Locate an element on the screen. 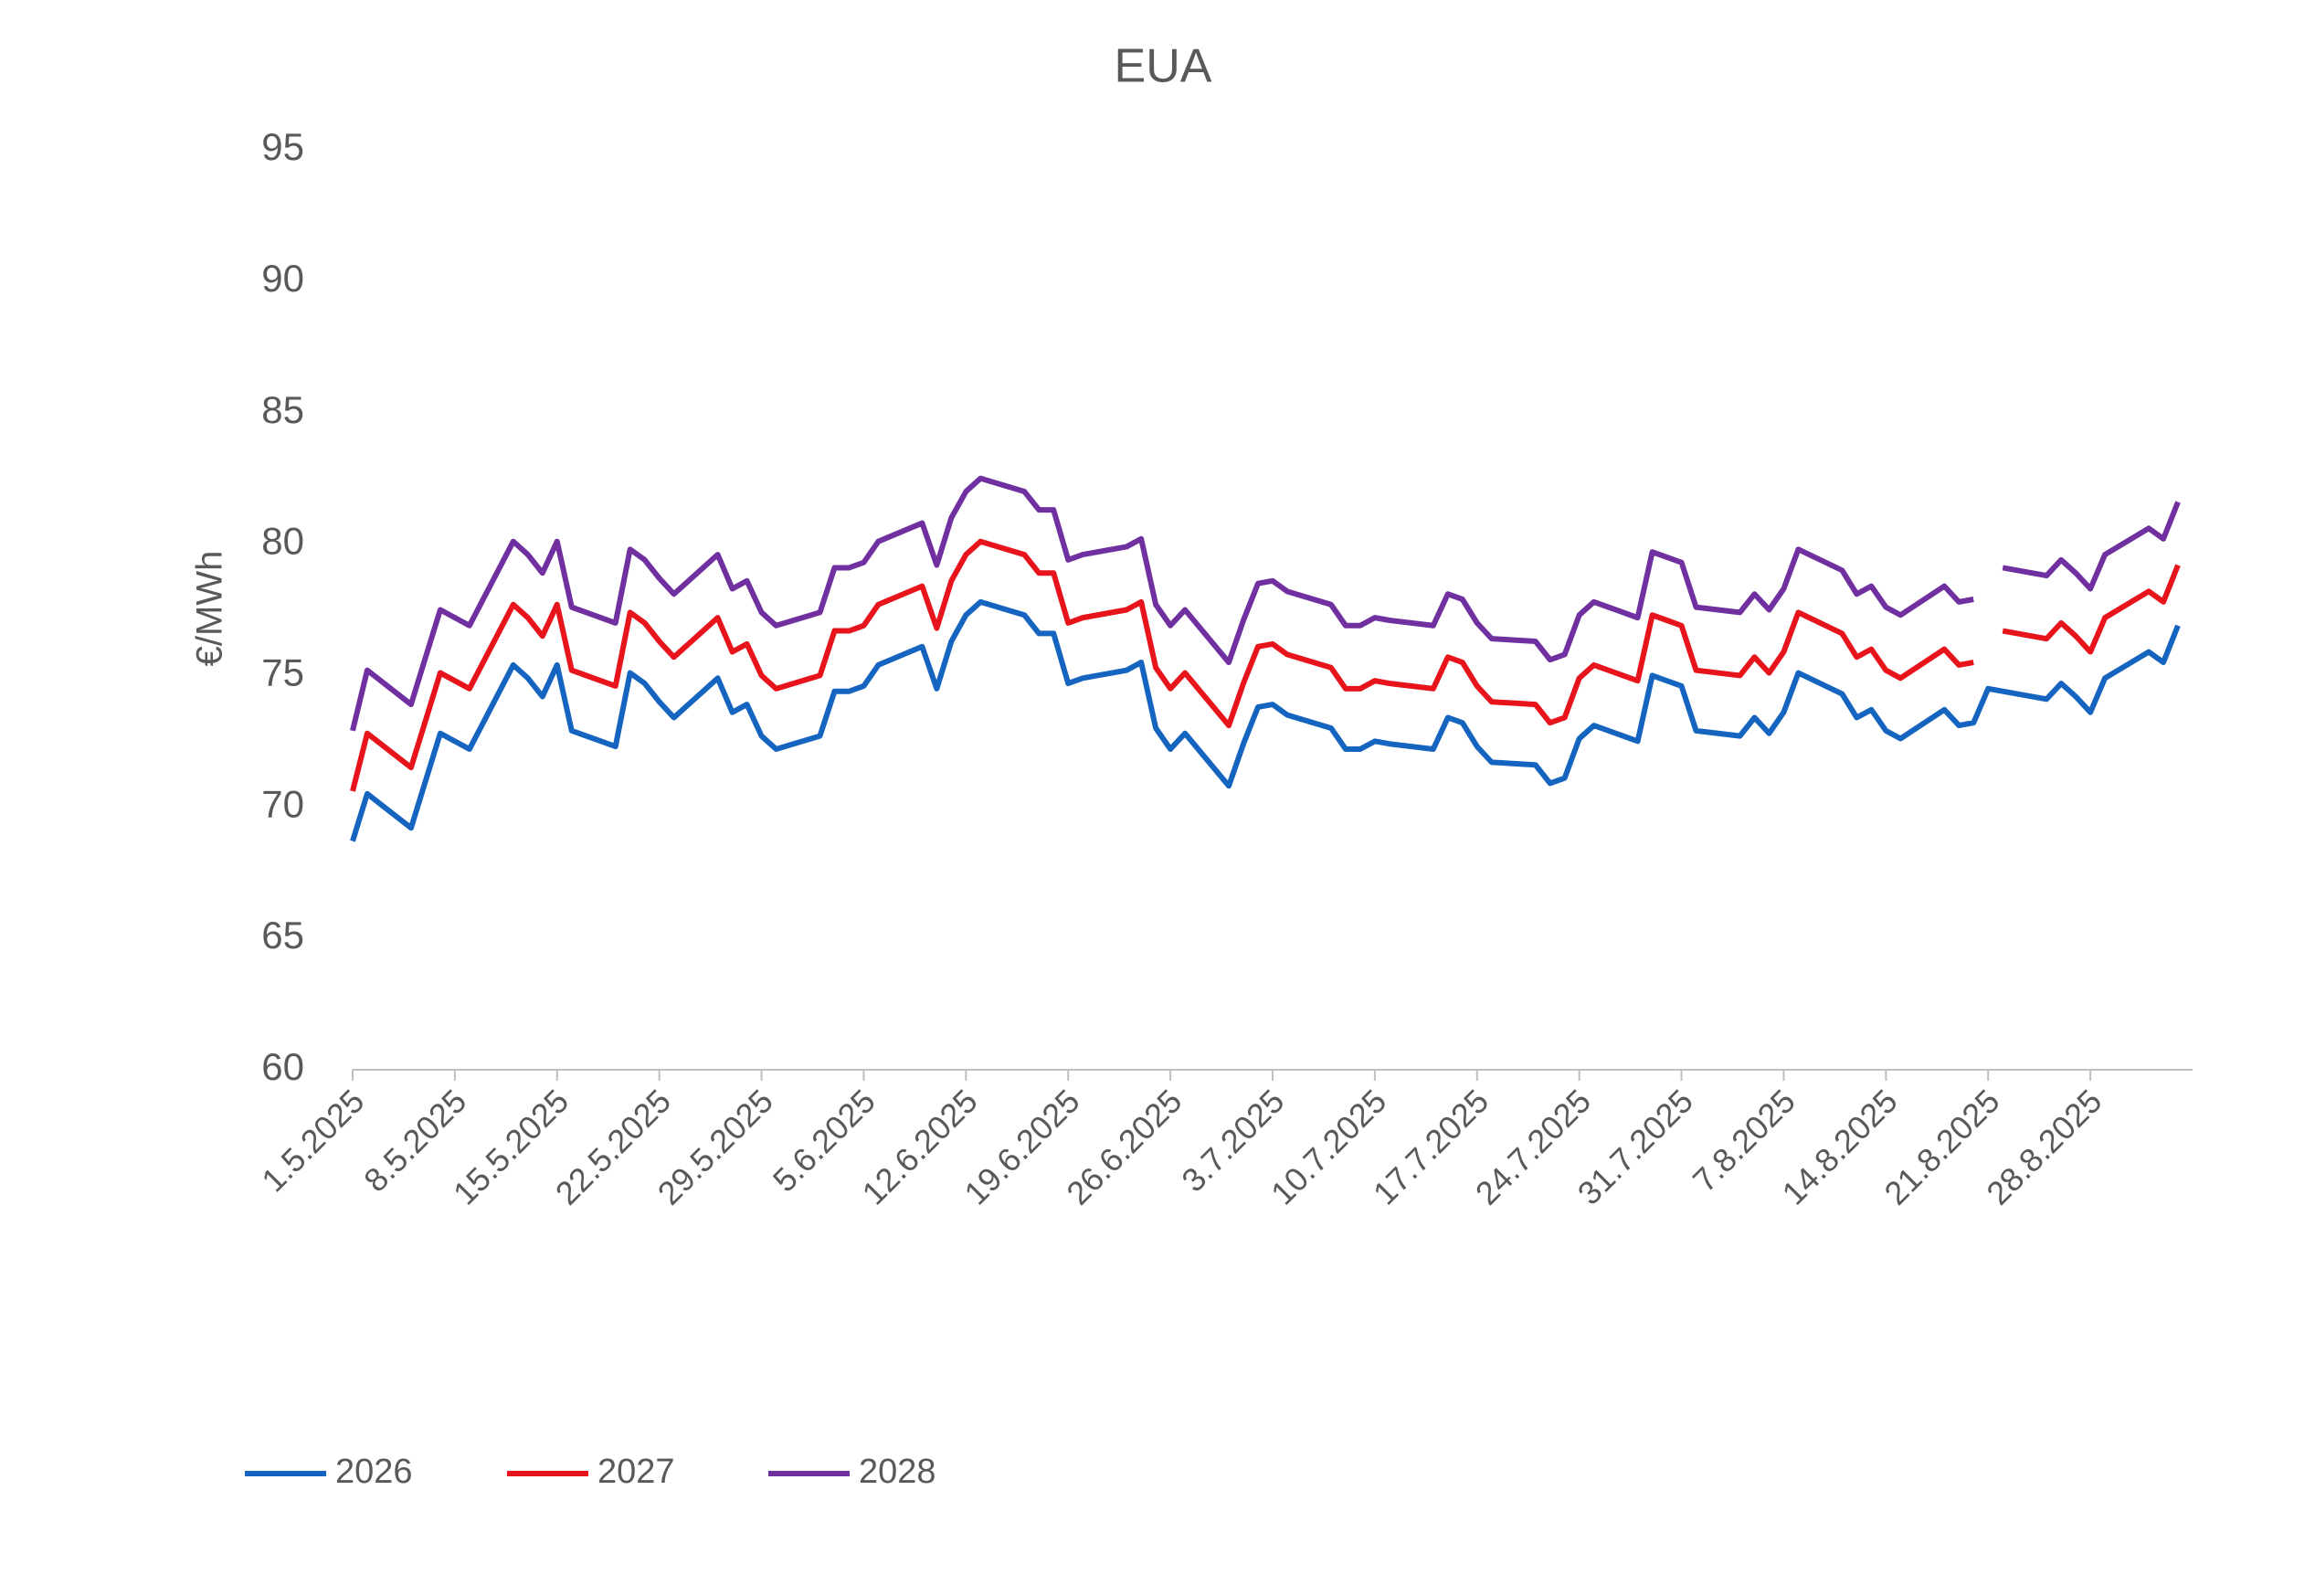 The width and height of the screenshot is (2315, 1596). y-tick-label: 95 is located at coordinates (282, 146).